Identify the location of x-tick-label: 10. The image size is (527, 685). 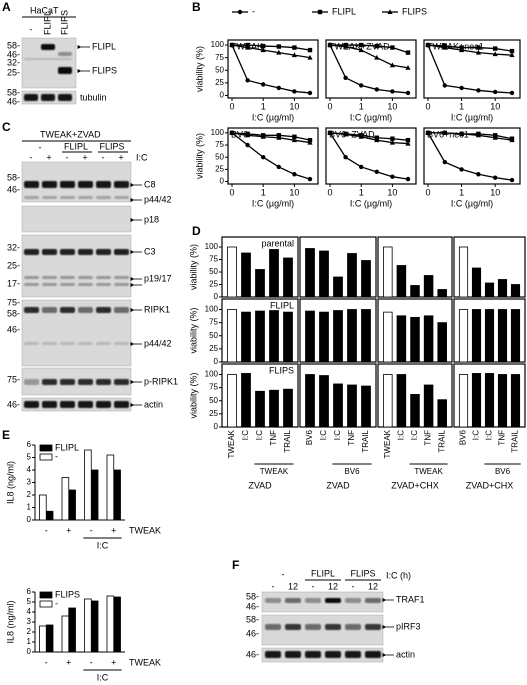
(294, 106).